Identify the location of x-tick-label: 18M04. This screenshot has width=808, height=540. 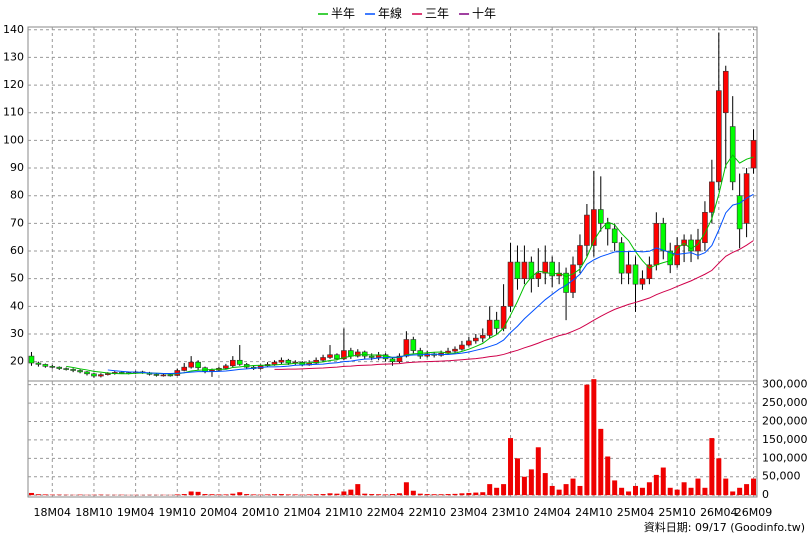
(53, 512).